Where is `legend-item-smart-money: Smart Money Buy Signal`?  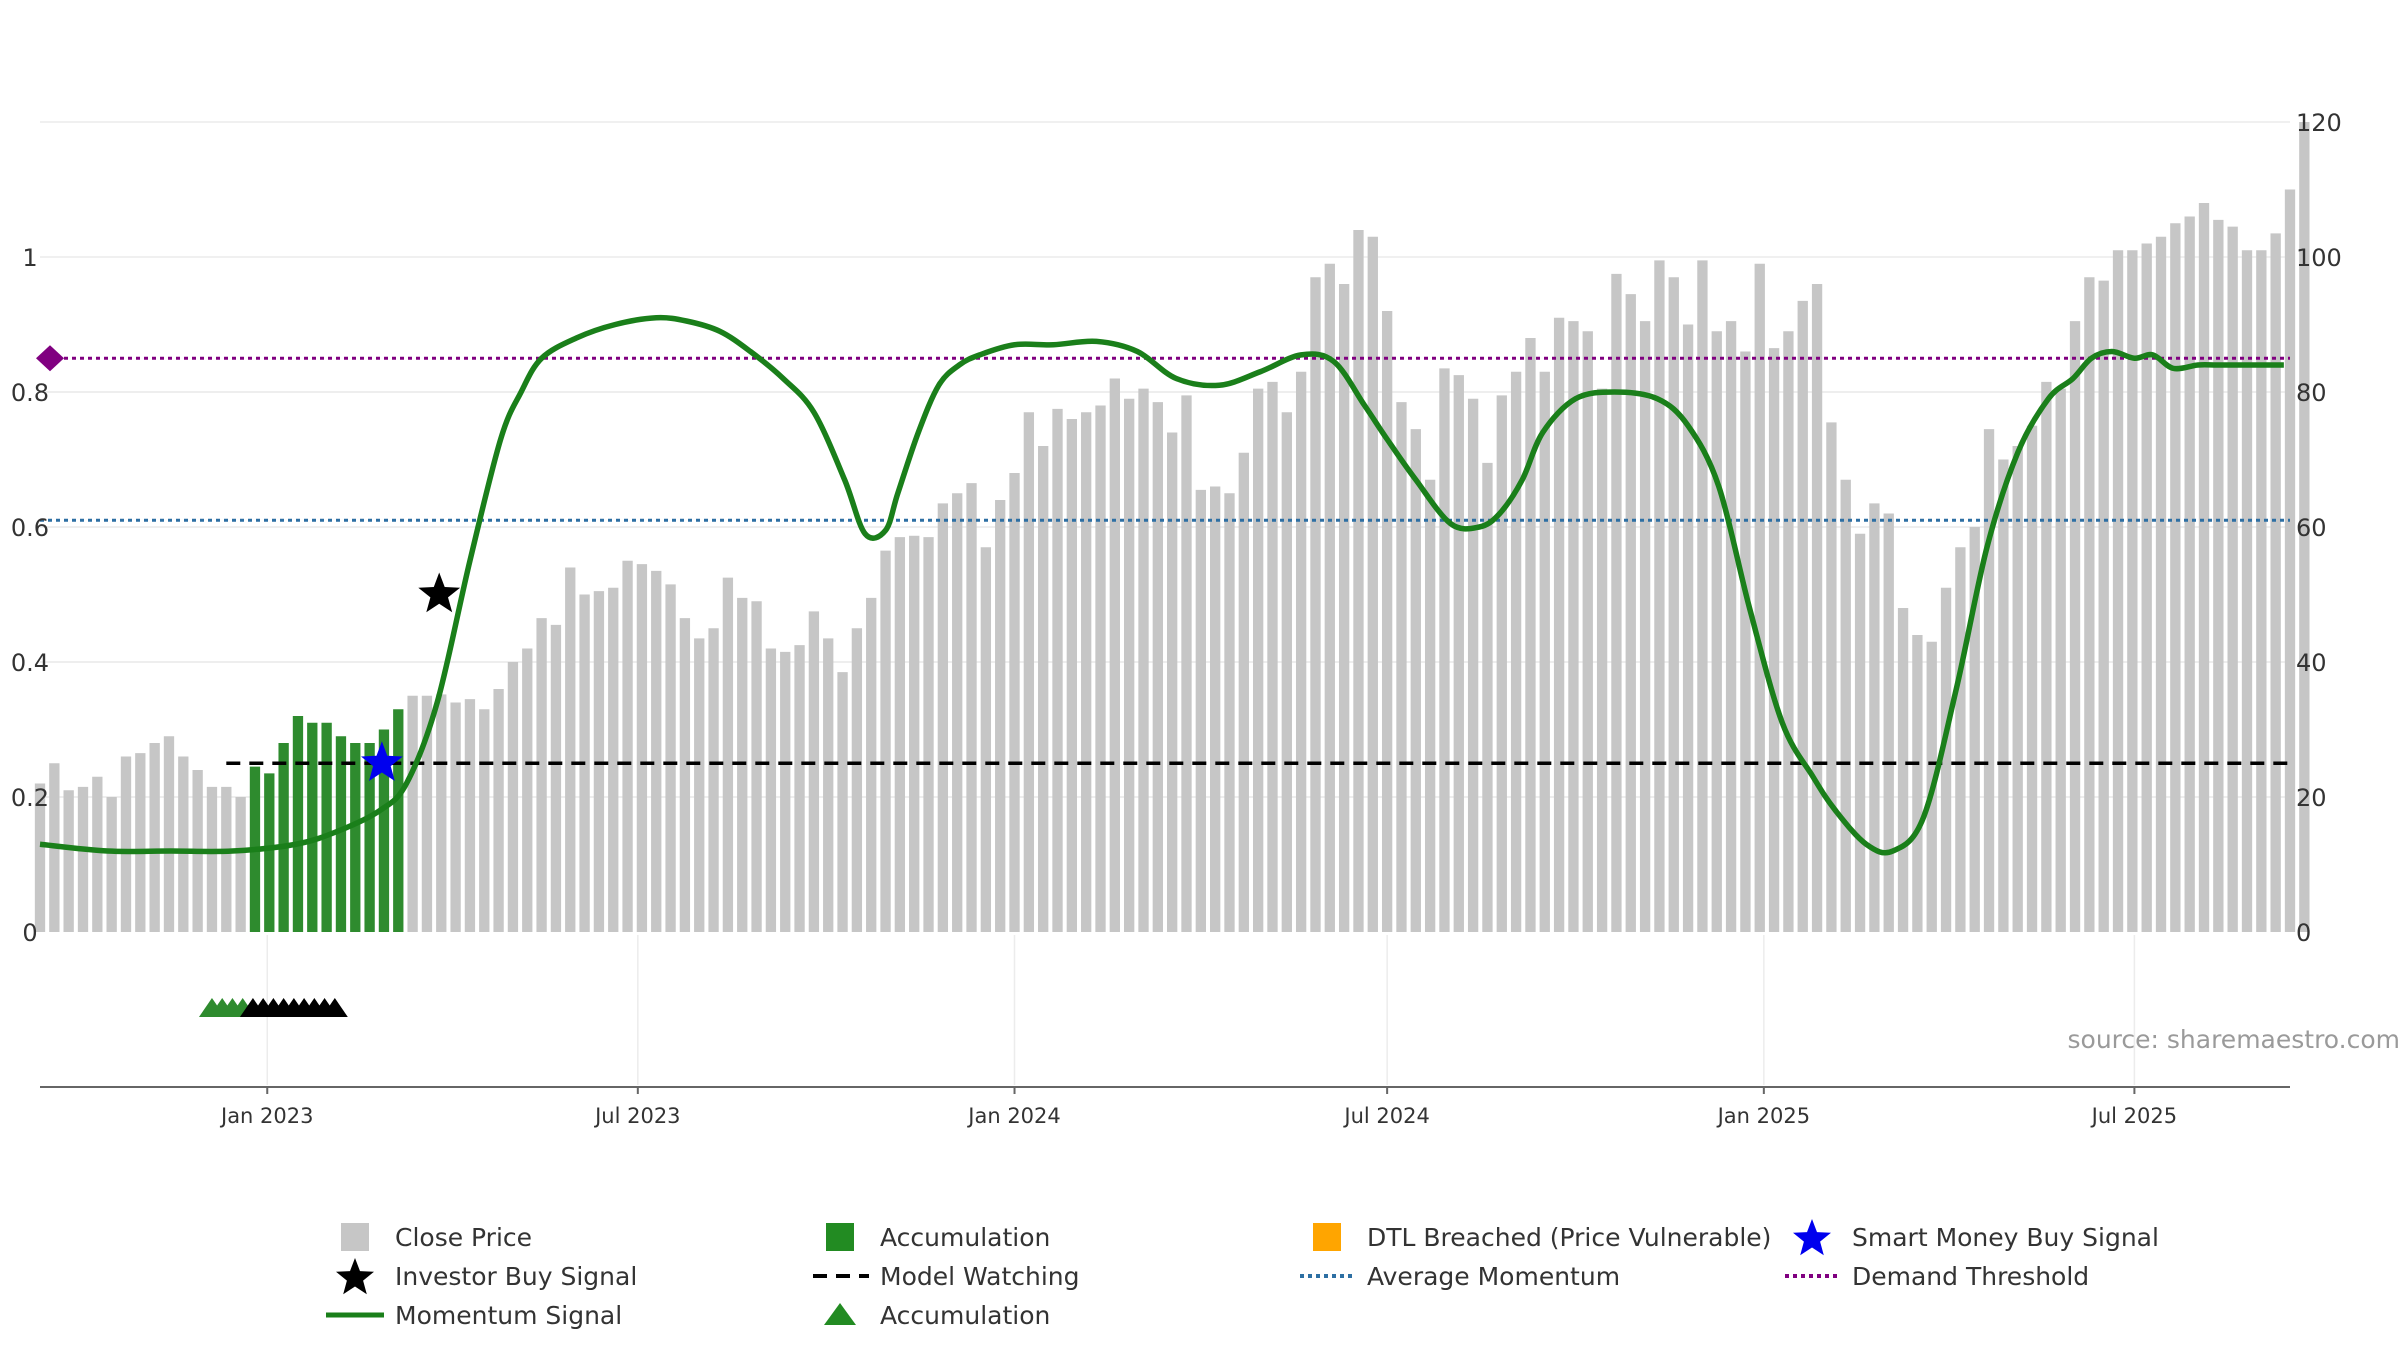
legend-item-smart-money: Smart Money Buy Signal is located at coordinates (1976, 1237).